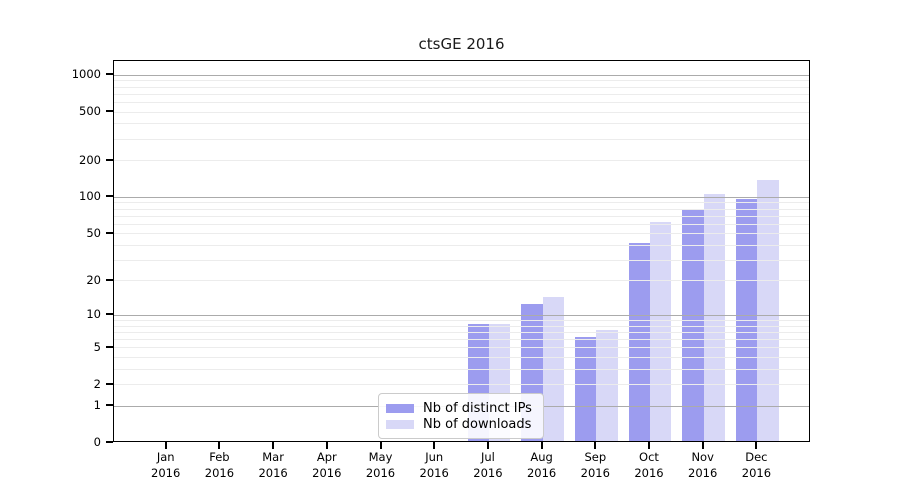 The width and height of the screenshot is (900, 500). I want to click on x-tick-label-apr: Apr 2016, so click(327, 465).